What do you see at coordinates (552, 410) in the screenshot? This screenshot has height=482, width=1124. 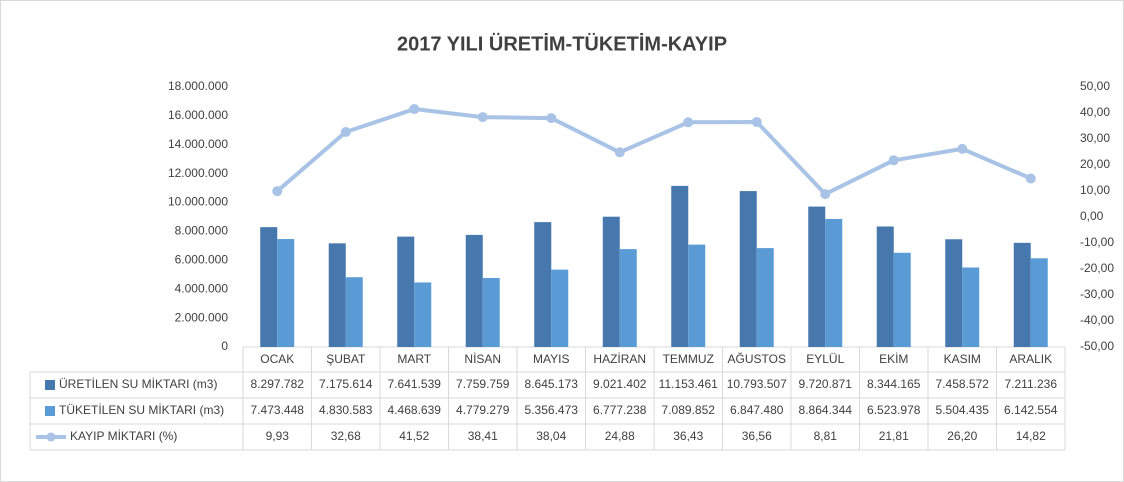 I see `table-cell: 5.356.473` at bounding box center [552, 410].